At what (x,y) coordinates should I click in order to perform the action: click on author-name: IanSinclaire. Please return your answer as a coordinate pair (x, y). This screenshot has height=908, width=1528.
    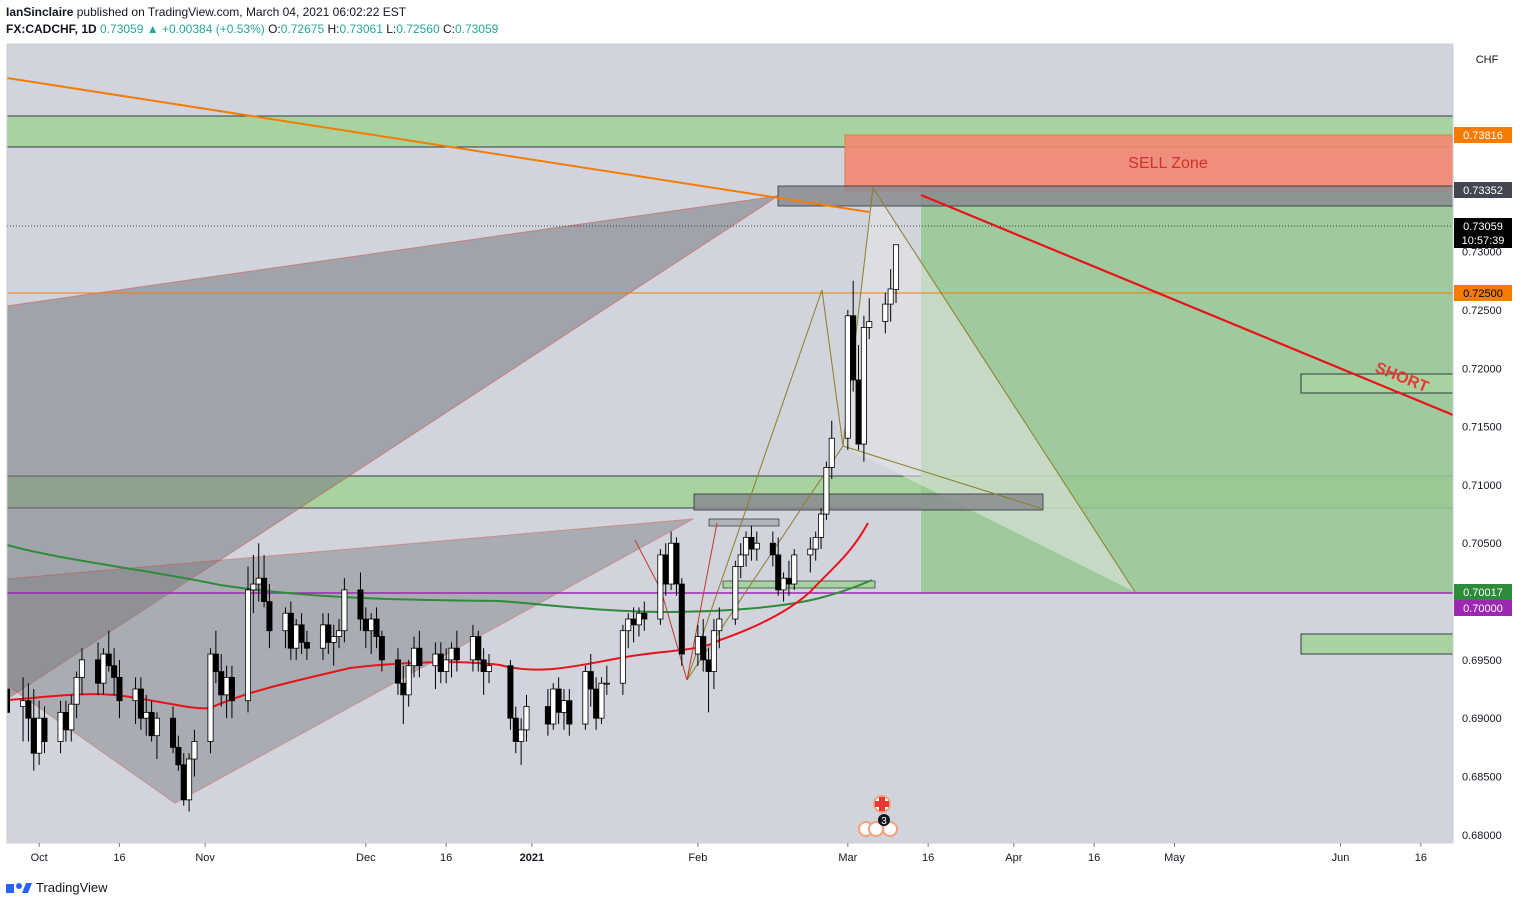
    Looking at the image, I should click on (40, 12).